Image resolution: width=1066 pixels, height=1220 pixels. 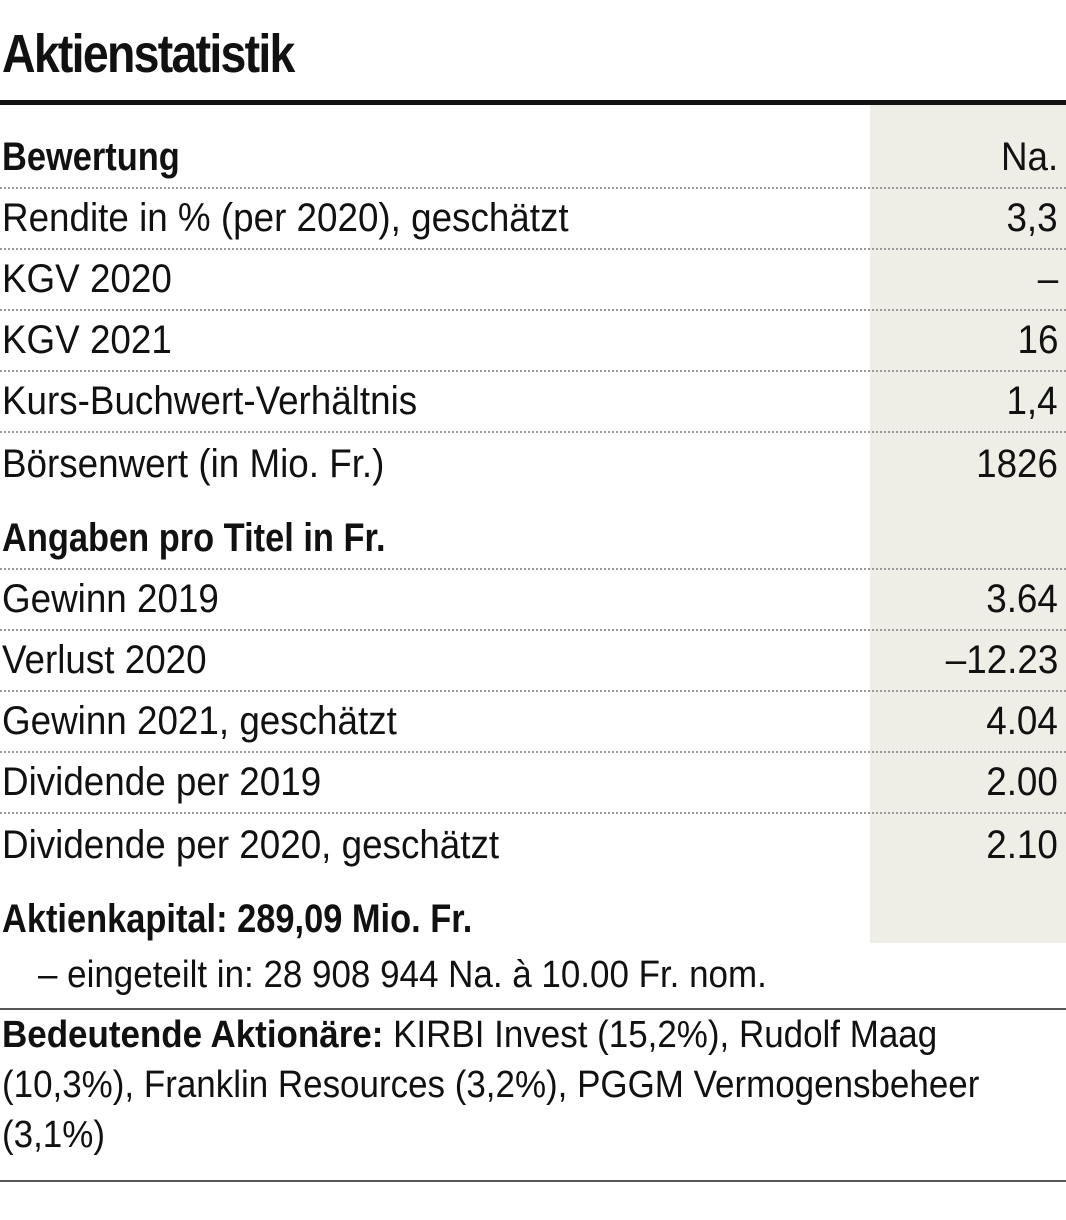 I want to click on table-row: Börsenwert (in Mio. Fr.) 1826, so click(x=533, y=463).